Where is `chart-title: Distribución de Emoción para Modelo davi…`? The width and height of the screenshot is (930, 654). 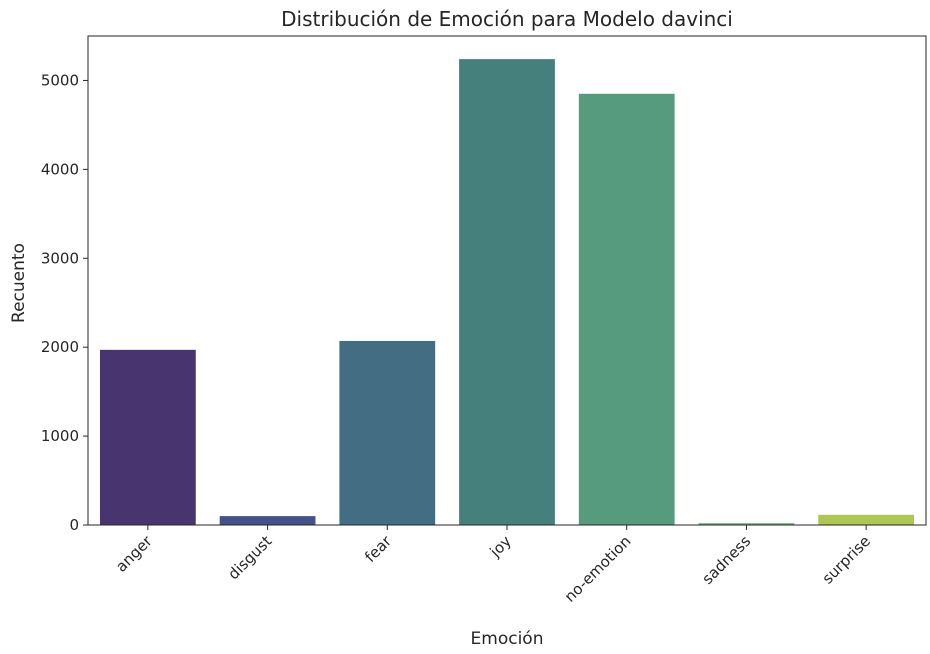 chart-title: Distribución de Emoción para Modelo davi… is located at coordinates (507, 19).